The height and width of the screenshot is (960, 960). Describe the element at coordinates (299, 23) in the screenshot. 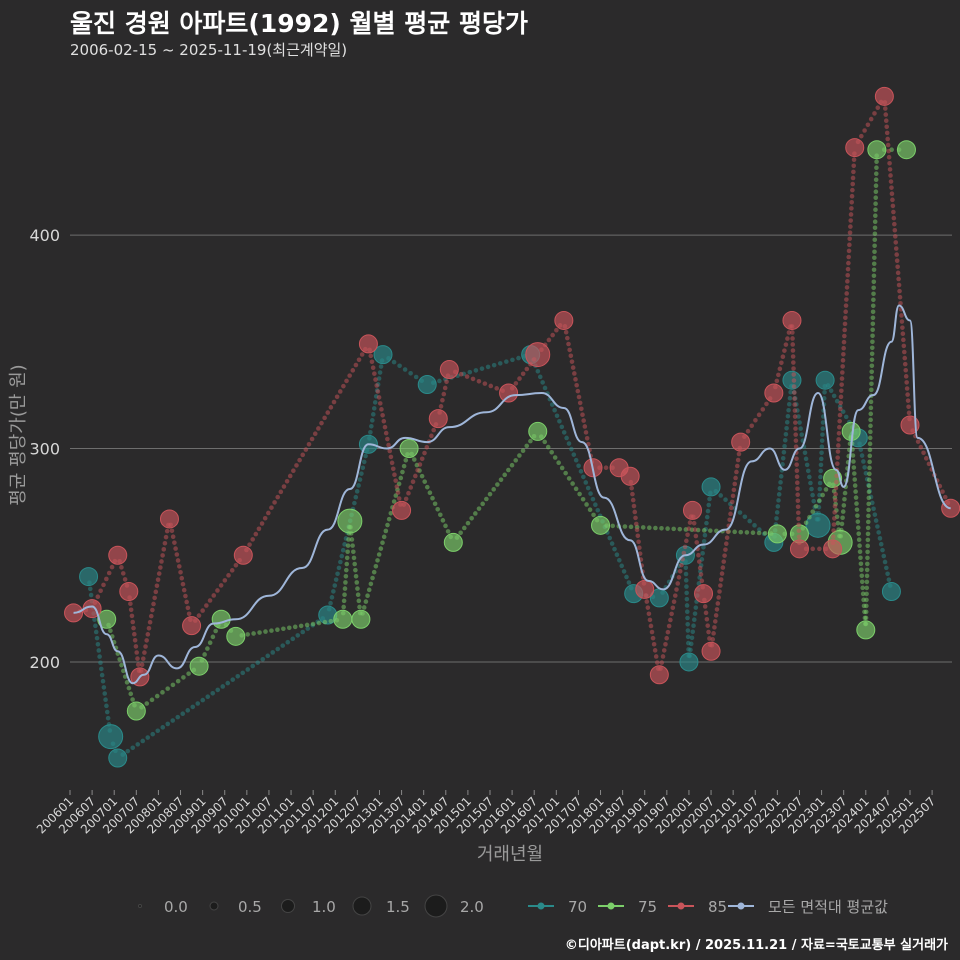

I see `chart-title: 울진 경원 아파트(1992) 월별 평균 평당가` at that location.